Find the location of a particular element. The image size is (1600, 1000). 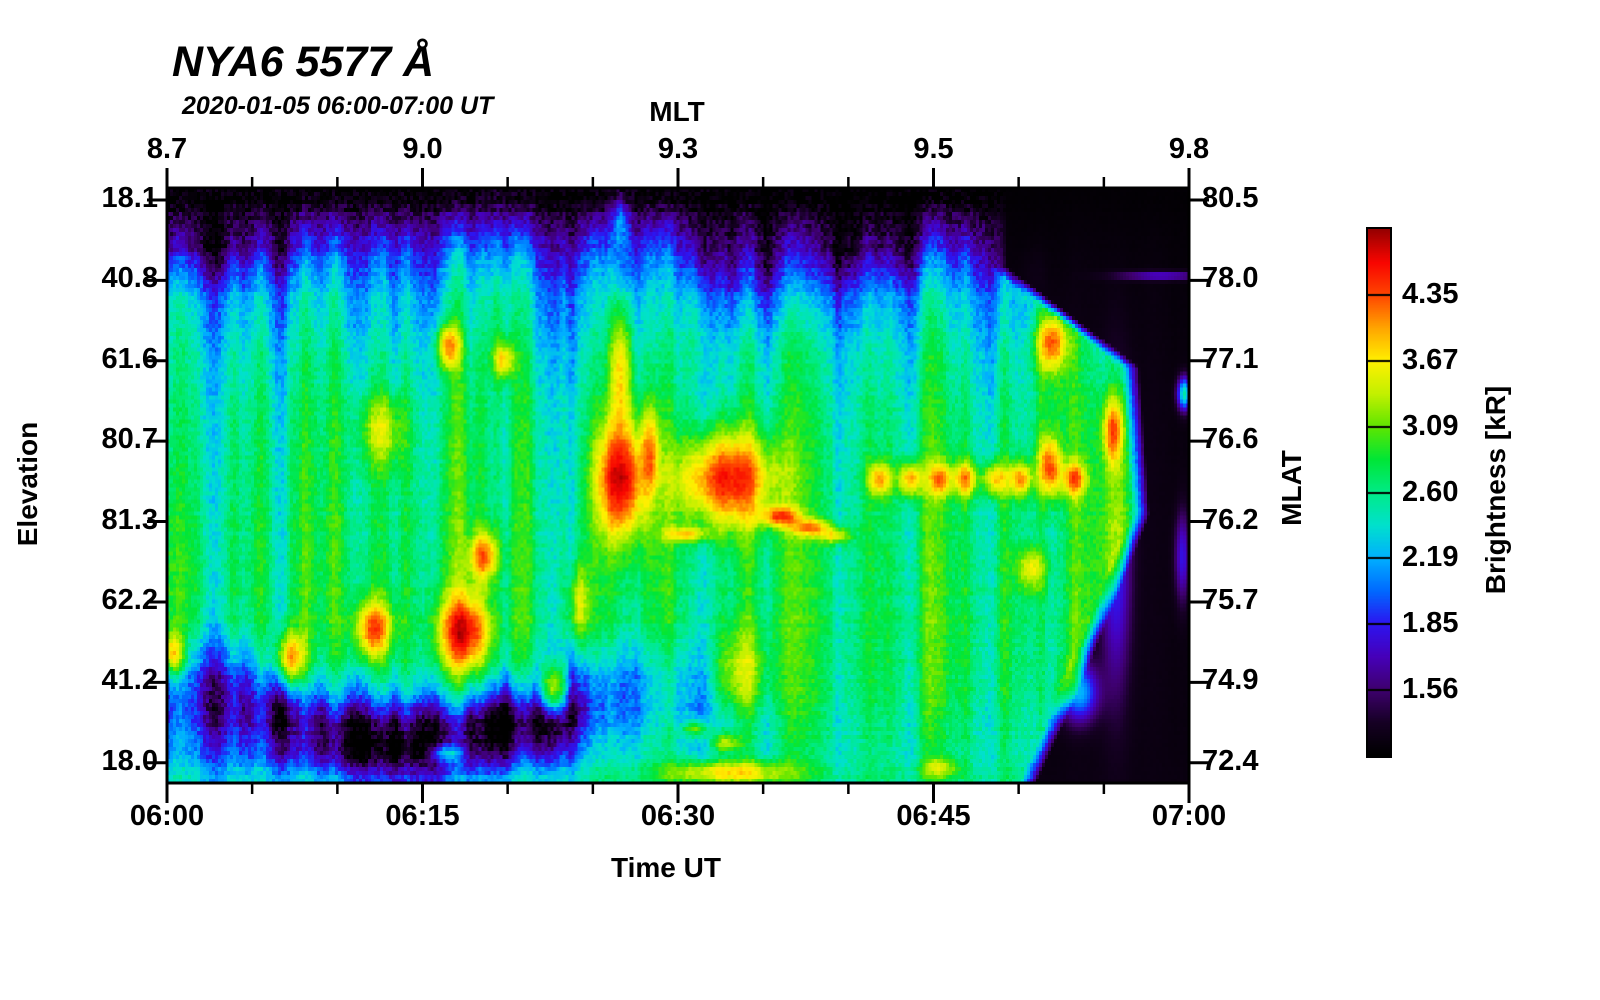

right-axis-label: MLAT is located at coordinates (1291, 488).